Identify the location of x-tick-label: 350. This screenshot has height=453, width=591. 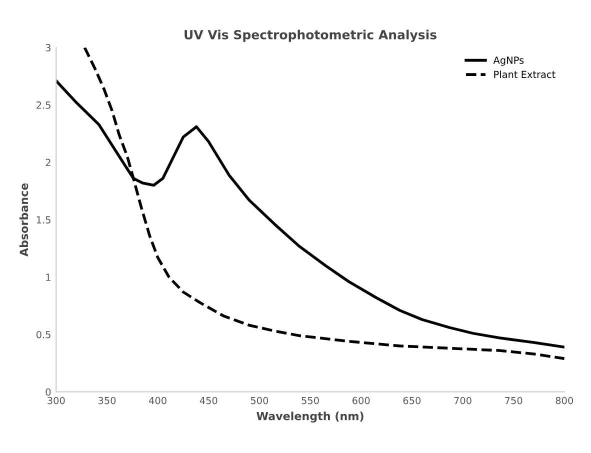
(107, 400).